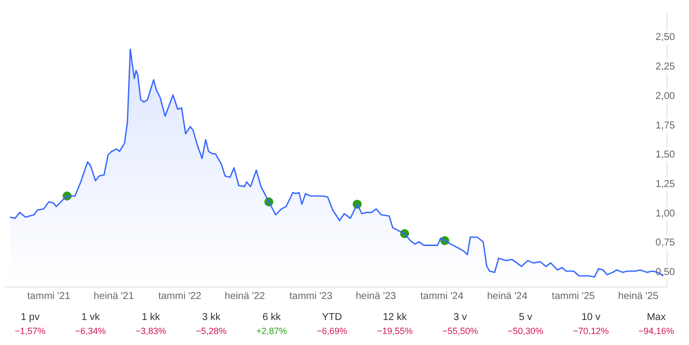 This screenshot has width=689, height=345. I want to click on text: −50,30%, so click(526, 331).